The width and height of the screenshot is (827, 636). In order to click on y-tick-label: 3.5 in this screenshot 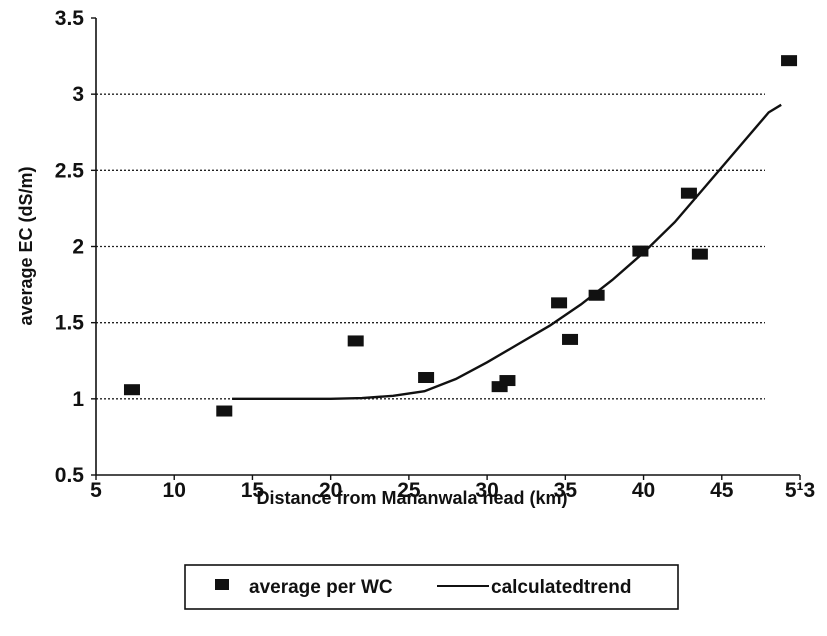, I will do `click(70, 18)`.